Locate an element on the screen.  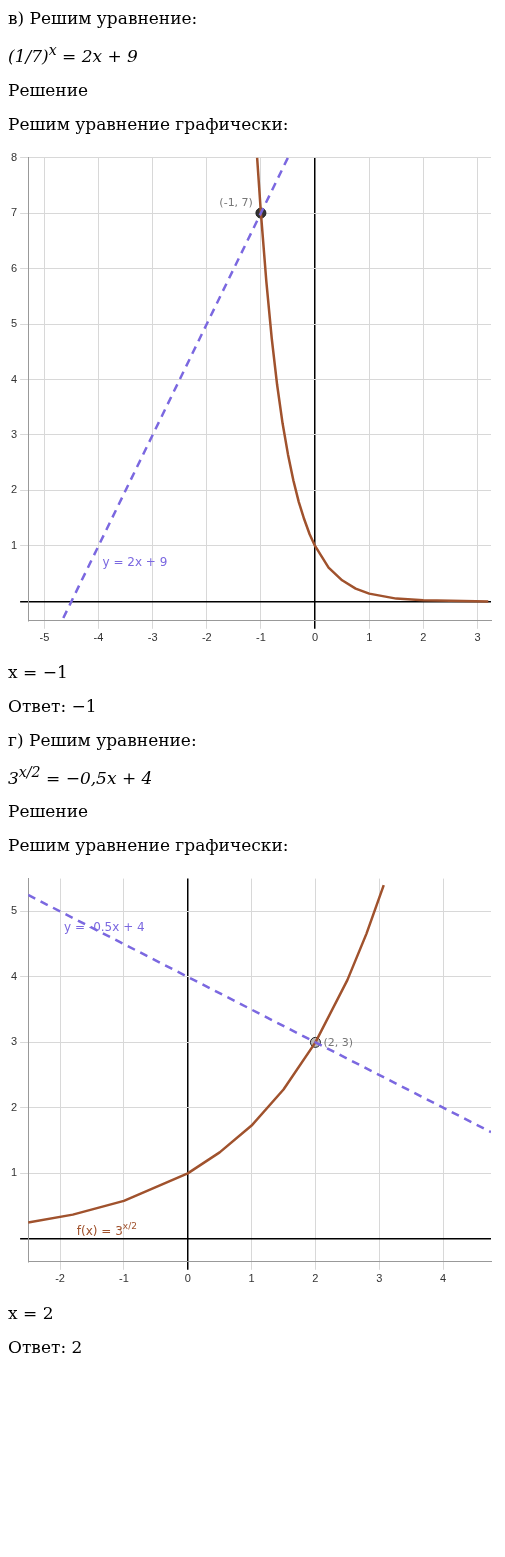
text: x = −1 is located at coordinates (38, 671).